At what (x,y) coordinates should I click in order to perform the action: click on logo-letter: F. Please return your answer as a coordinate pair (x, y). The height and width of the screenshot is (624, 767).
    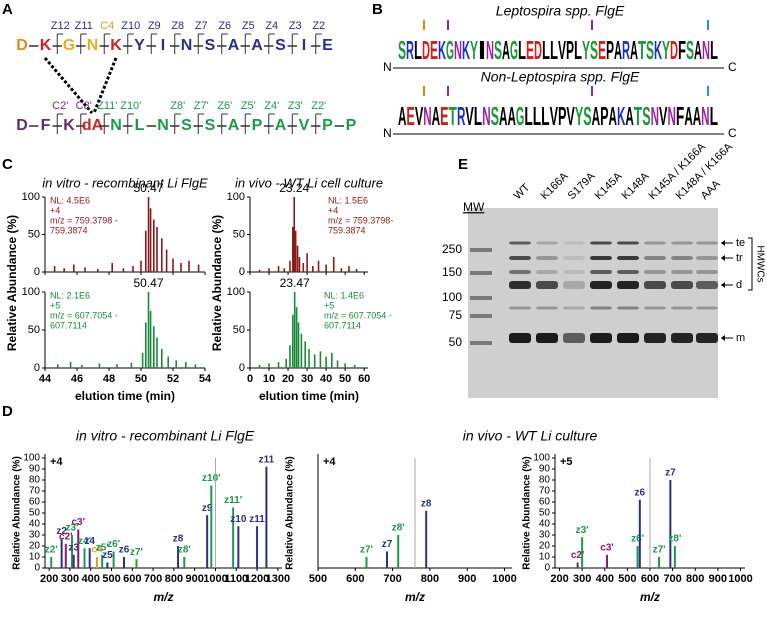
    Looking at the image, I should click on (680, 116).